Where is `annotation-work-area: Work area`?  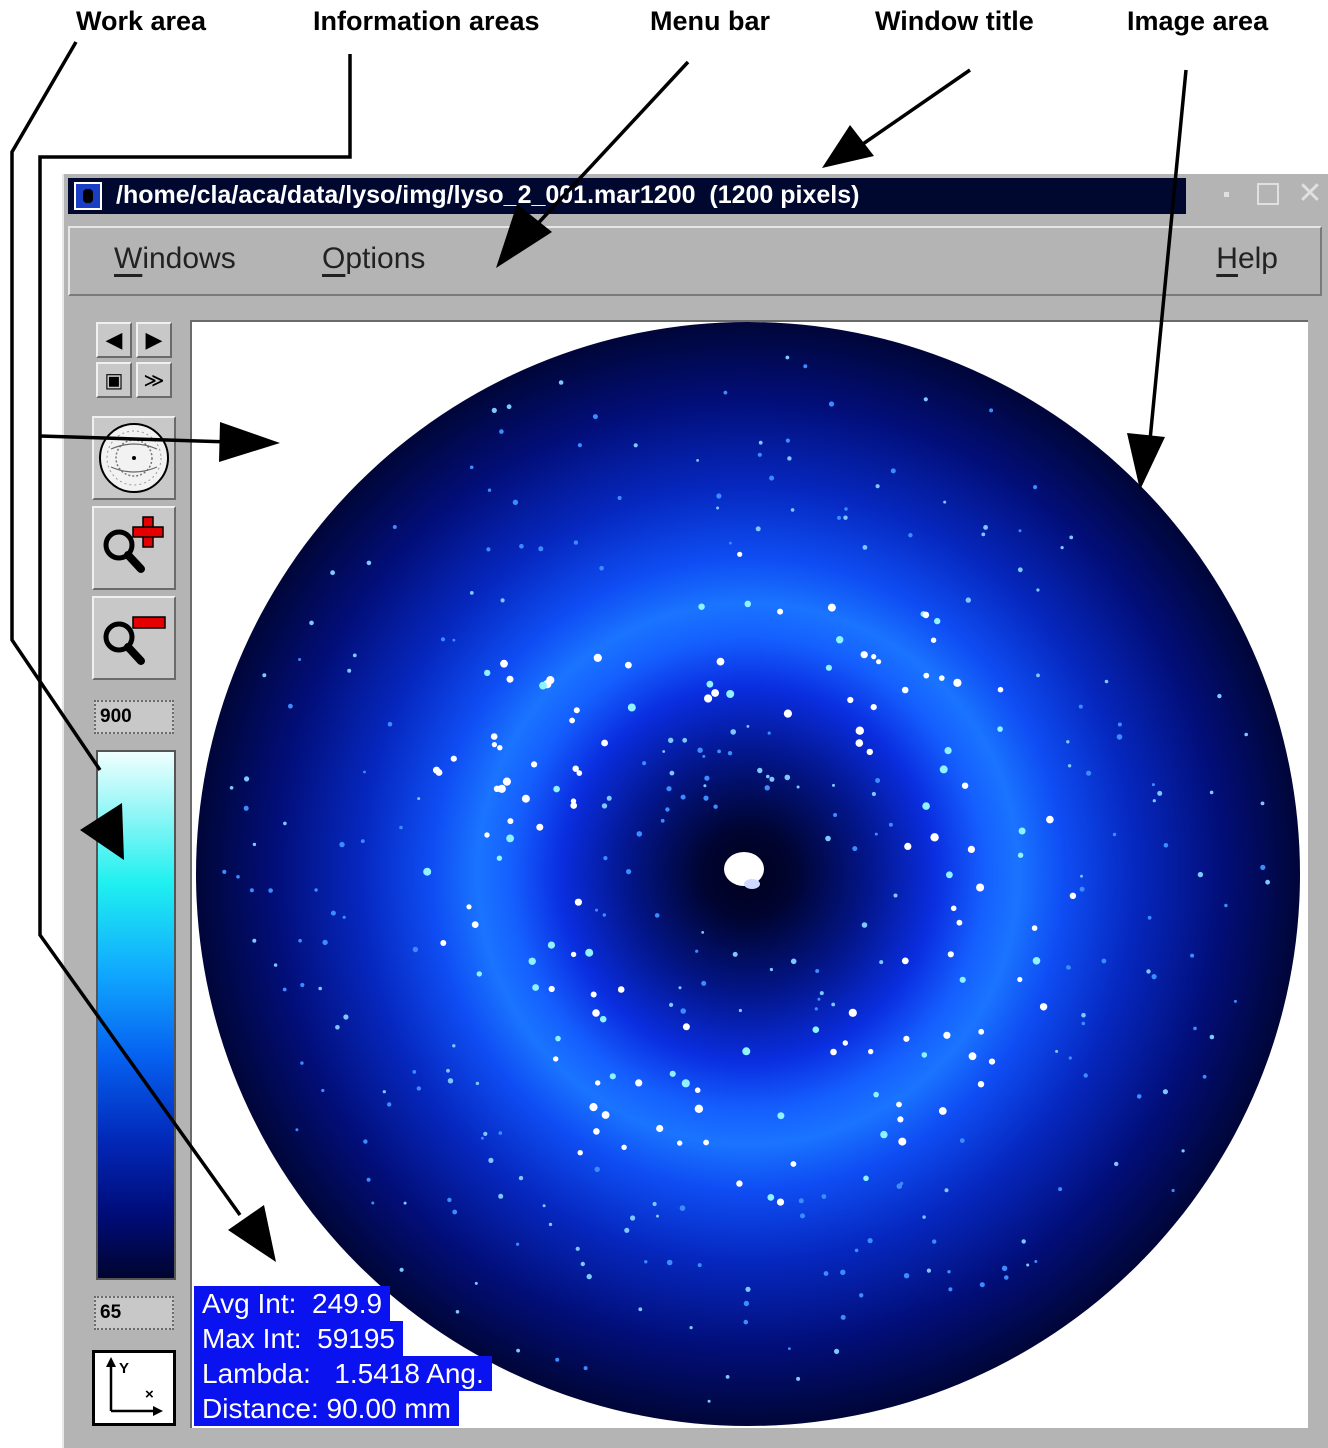 annotation-work-area: Work area is located at coordinates (141, 21).